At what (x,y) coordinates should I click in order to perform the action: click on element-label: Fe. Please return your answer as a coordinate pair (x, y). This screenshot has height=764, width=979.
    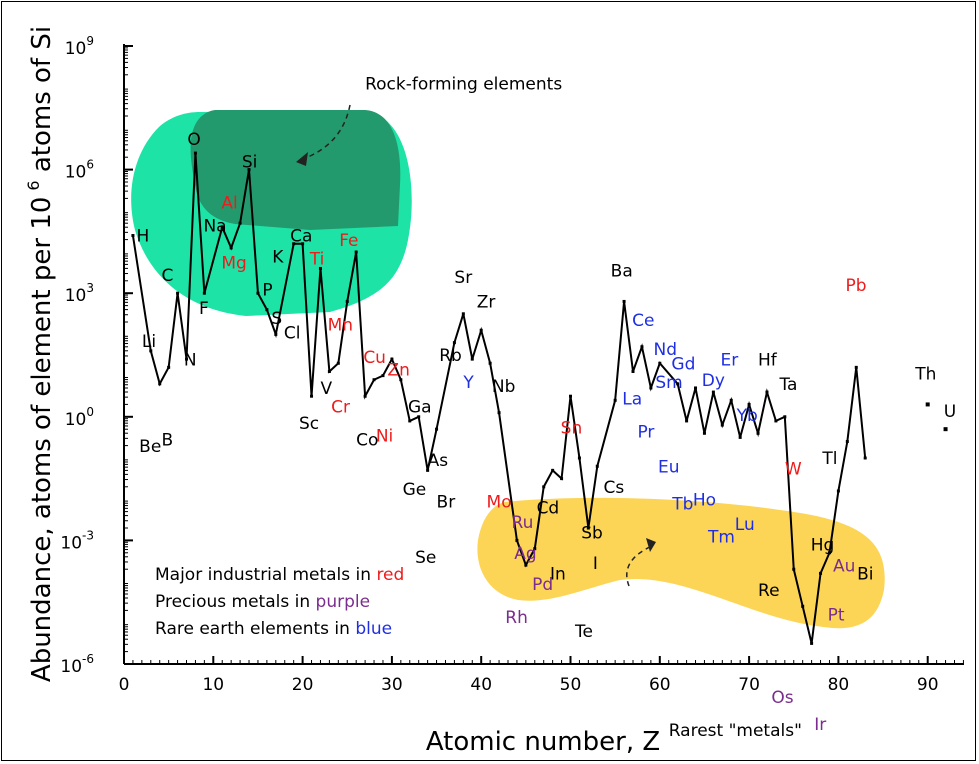
    Looking at the image, I should click on (348, 241).